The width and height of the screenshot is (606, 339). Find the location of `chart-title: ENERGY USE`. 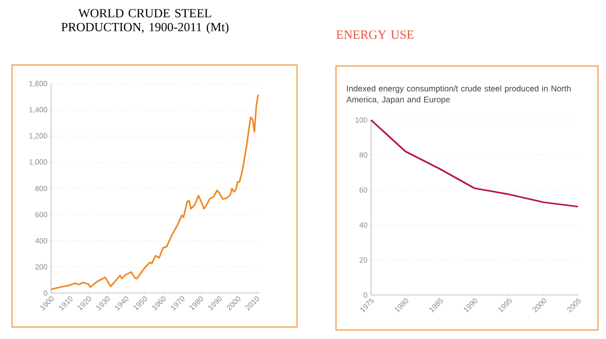

chart-title: ENERGY USE is located at coordinates (375, 34).